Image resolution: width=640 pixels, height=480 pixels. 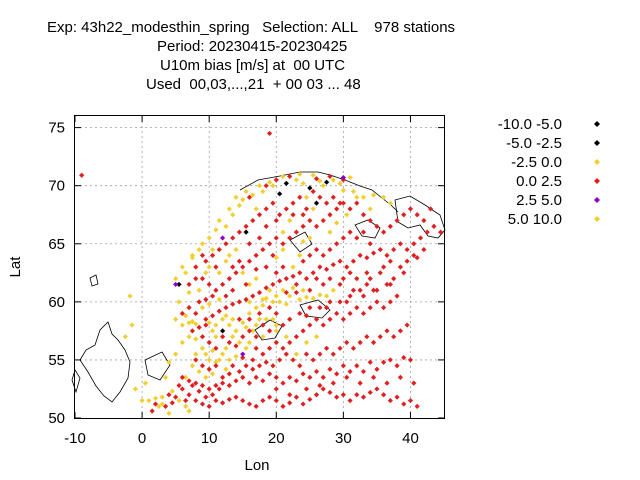 What do you see at coordinates (597, 181) in the screenshot?
I see `legend-marker` at bounding box center [597, 181].